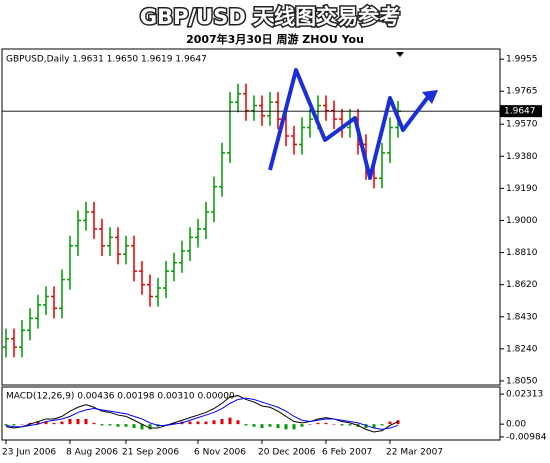  I want to click on chart-subtitle: 2007年3月30日 周游 ZHOU You, so click(275, 39).